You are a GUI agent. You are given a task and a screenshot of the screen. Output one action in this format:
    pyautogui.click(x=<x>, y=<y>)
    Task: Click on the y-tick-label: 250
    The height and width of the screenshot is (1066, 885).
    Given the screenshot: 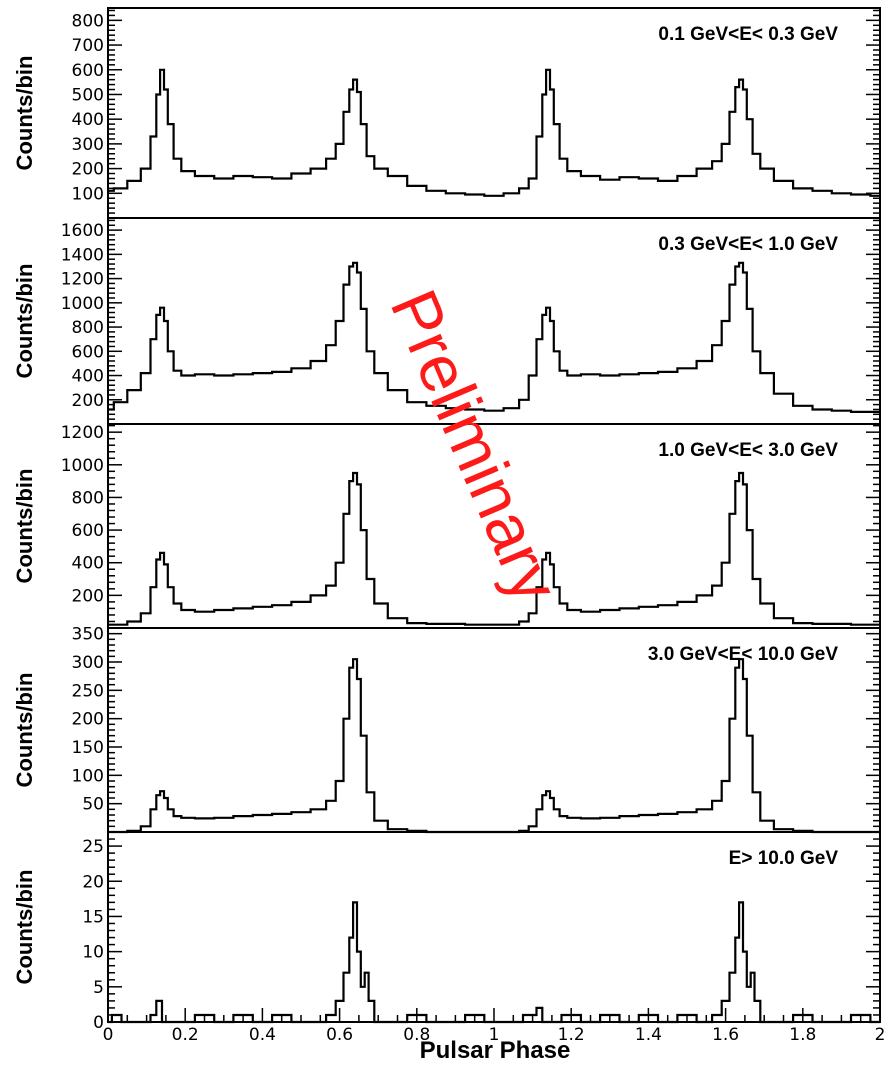 What is the action you would take?
    pyautogui.click(x=88, y=691)
    